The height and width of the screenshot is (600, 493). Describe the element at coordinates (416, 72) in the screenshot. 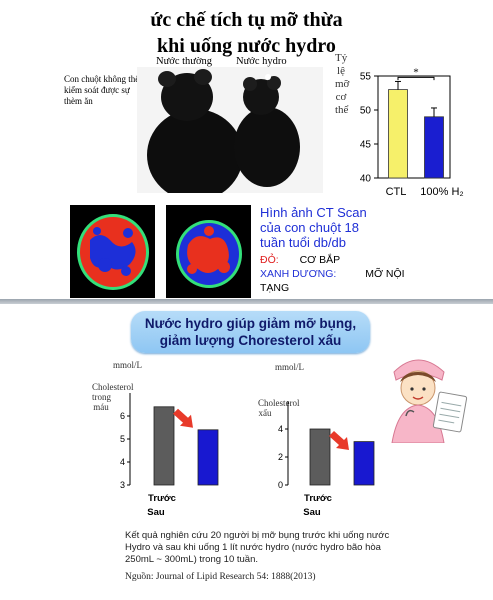

I see `body-fat-sig-star: *` at that location.